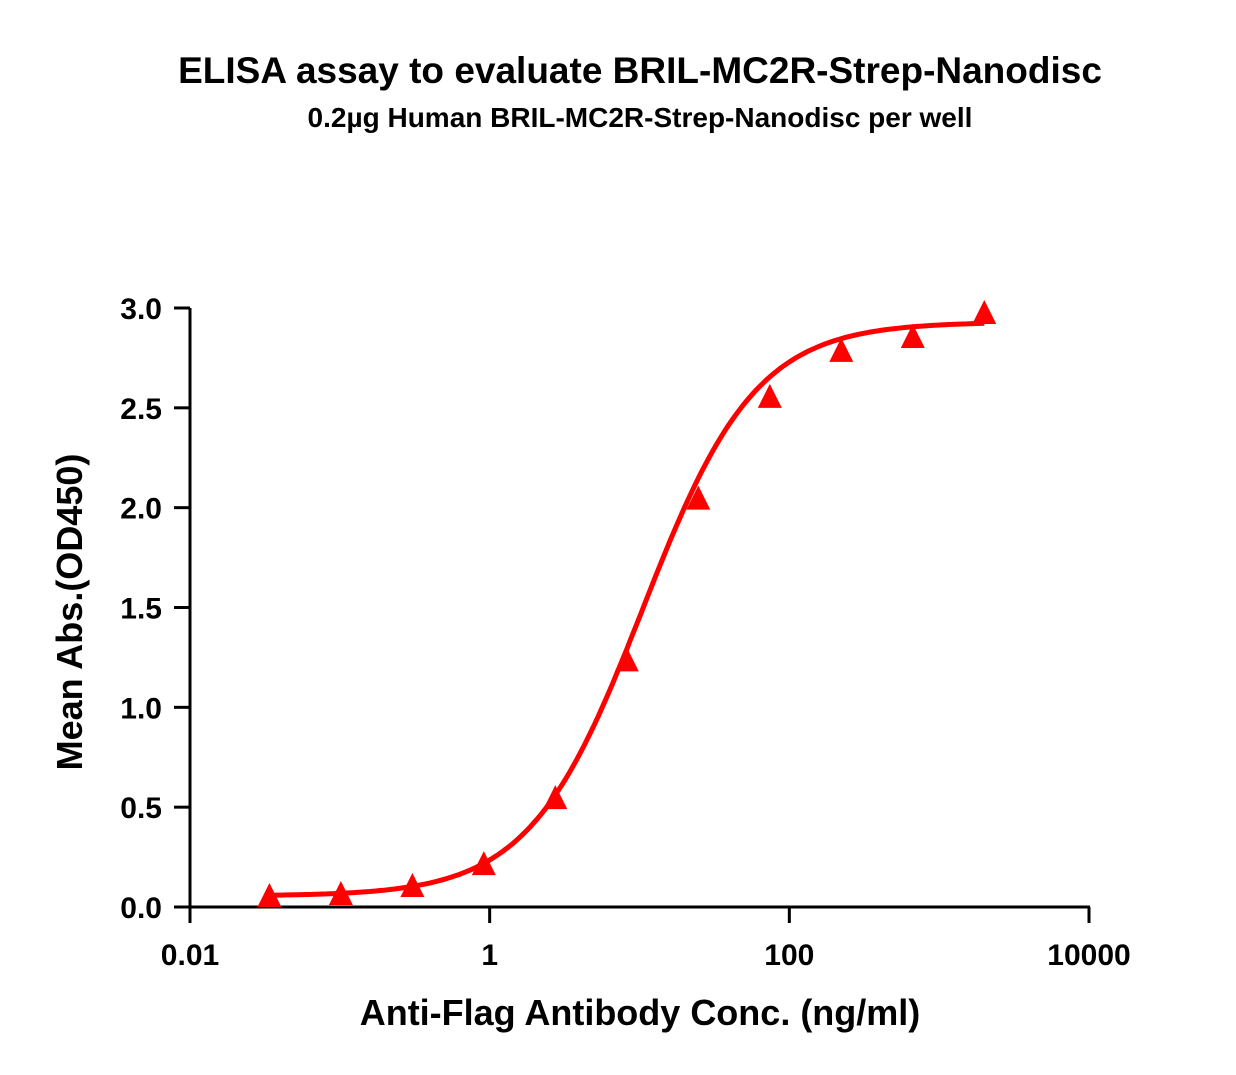 The width and height of the screenshot is (1236, 1075). I want to click on x-tick-label: 1, so click(489, 955).